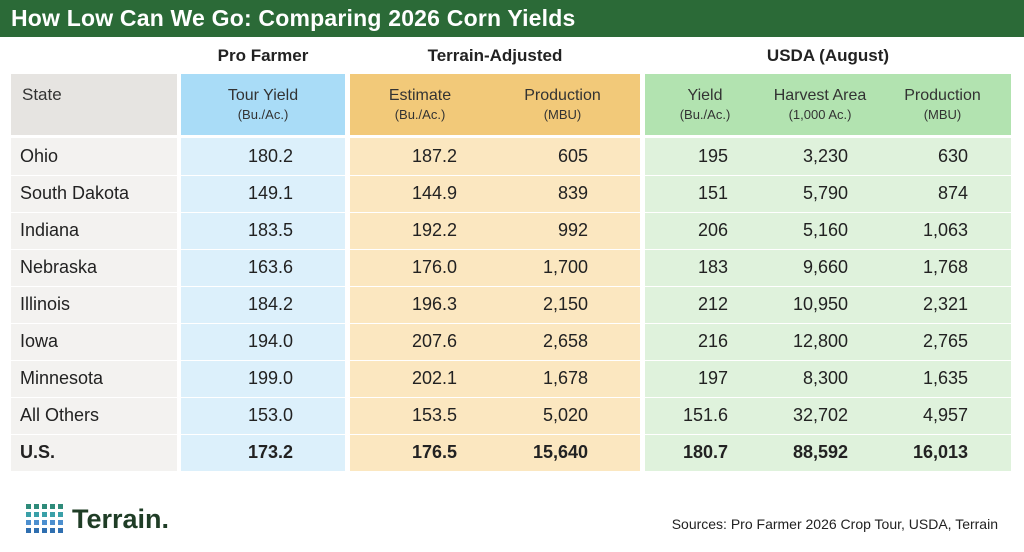 Image resolution: width=1024 pixels, height=552 pixels. Describe the element at coordinates (263, 111) in the screenshot. I see `column-header-tour-yield: Tour Yield (Bu./Ac.)` at that location.